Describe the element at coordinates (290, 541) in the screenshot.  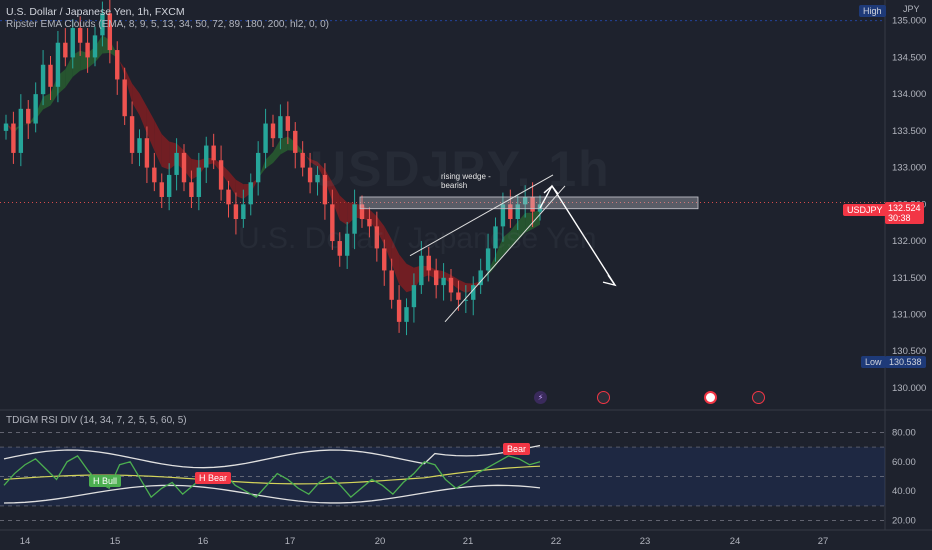
I see `time-tick-label: 17` at that location.